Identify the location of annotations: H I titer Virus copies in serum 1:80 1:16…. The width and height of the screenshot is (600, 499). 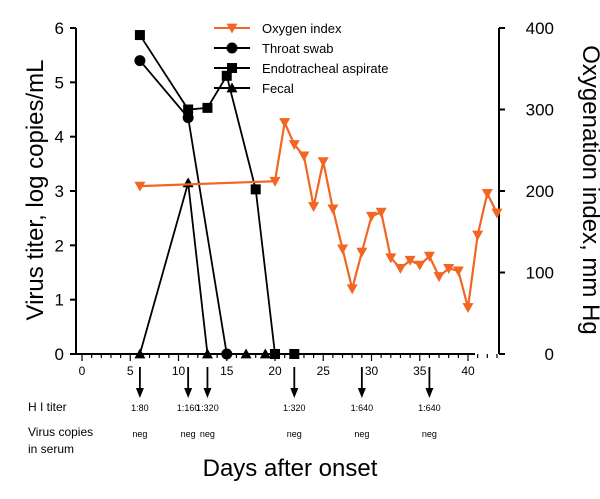
(234, 411).